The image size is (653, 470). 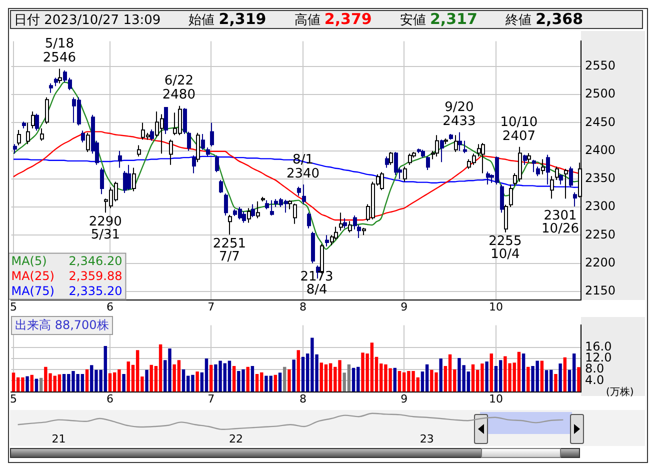 What do you see at coordinates (404, 307) in the screenshot?
I see `x-tick-label: 9` at bounding box center [404, 307].